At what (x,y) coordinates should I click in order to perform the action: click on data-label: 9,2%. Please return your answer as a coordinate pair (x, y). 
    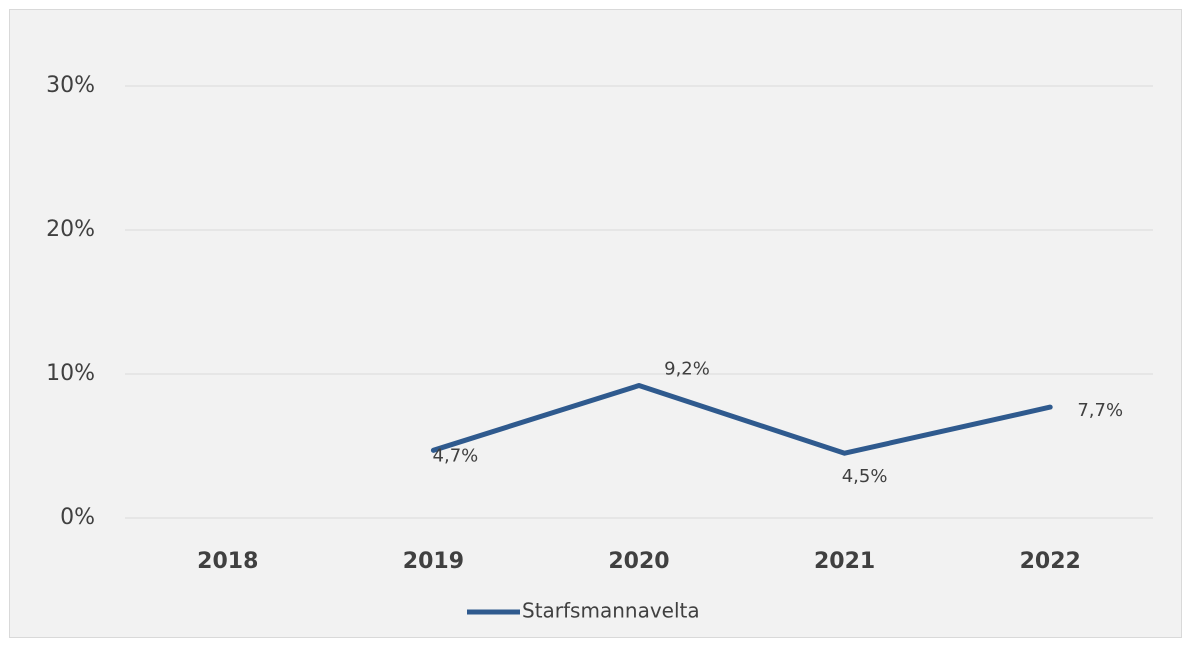
    Looking at the image, I should click on (687, 369).